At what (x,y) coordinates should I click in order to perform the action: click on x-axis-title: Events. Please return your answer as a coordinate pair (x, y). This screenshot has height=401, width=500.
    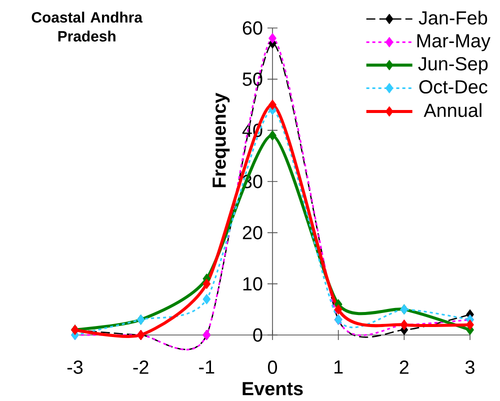
    Looking at the image, I should click on (272, 389).